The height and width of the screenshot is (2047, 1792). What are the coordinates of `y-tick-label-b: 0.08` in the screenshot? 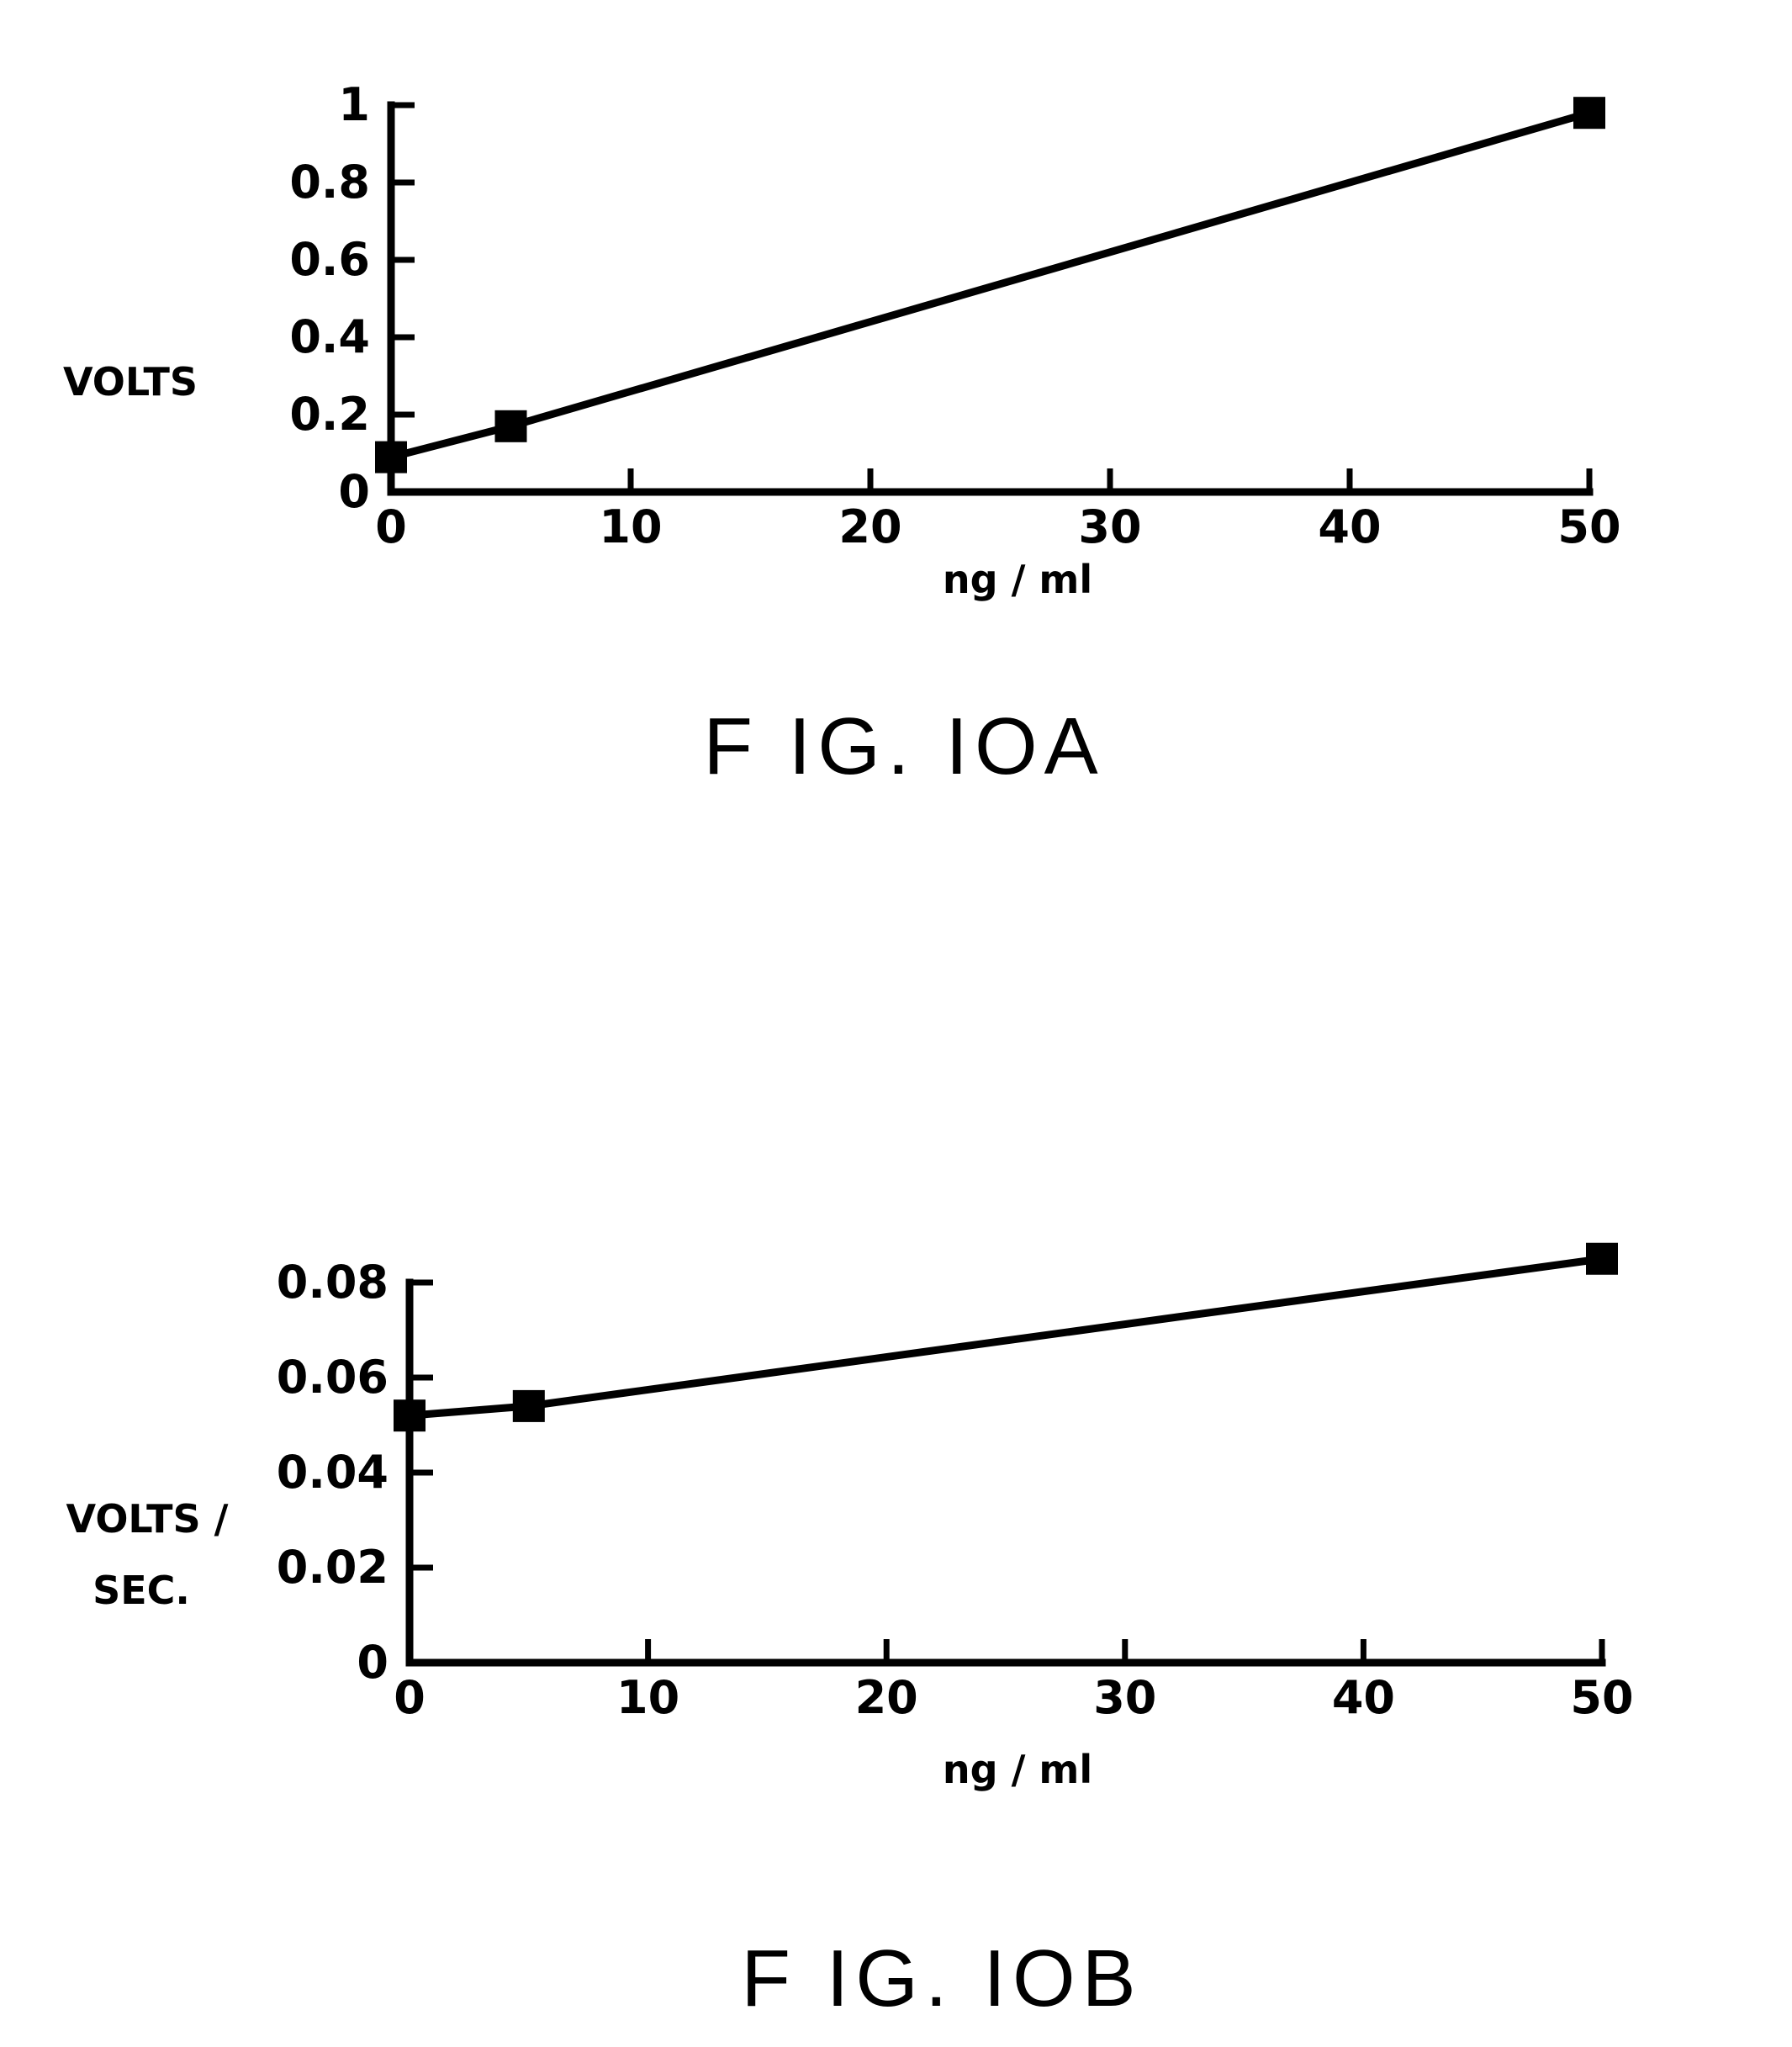 It's located at (333, 1282).